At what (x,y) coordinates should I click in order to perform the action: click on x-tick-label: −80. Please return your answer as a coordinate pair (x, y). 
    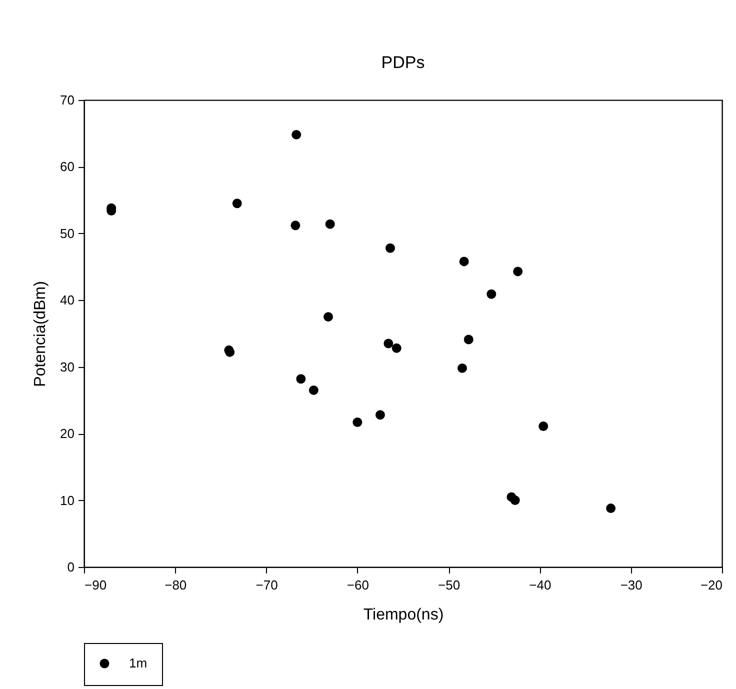
    Looking at the image, I should click on (175, 585).